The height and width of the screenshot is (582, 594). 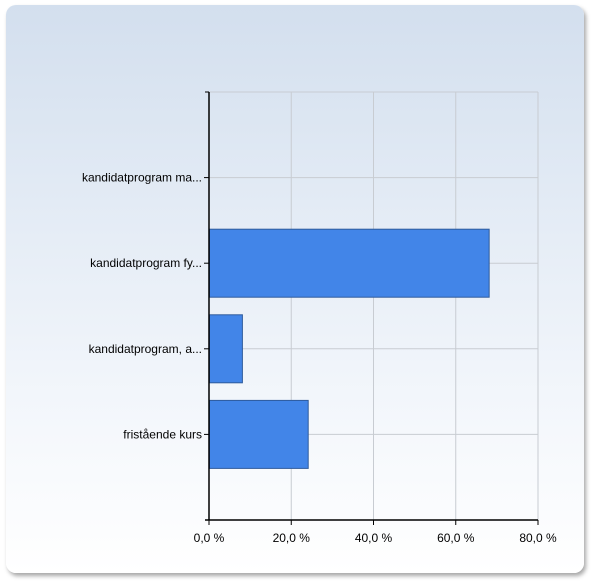 What do you see at coordinates (538, 538) in the screenshot?
I see `x-tick-label: 80,0 %` at bounding box center [538, 538].